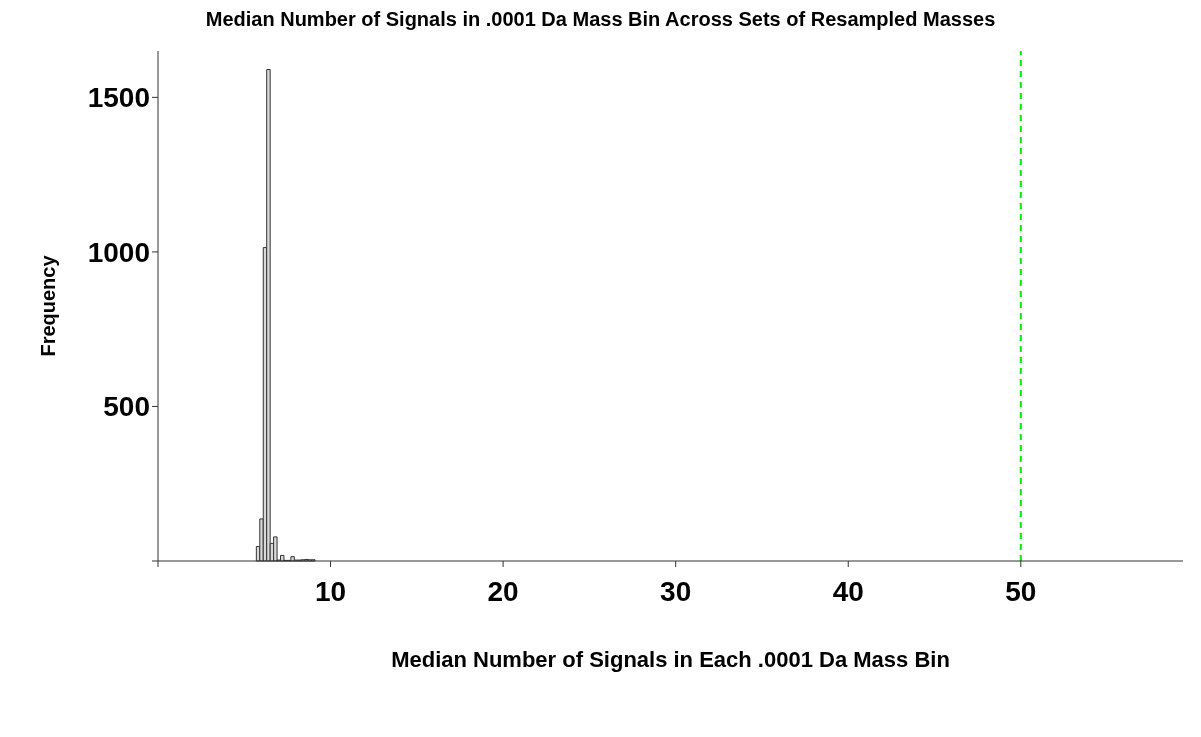  What do you see at coordinates (600, 19) in the screenshot?
I see `chart-title: Median Number of Signals in .0001 Da Mass Bin Across Sets of Resampled Masses` at bounding box center [600, 19].